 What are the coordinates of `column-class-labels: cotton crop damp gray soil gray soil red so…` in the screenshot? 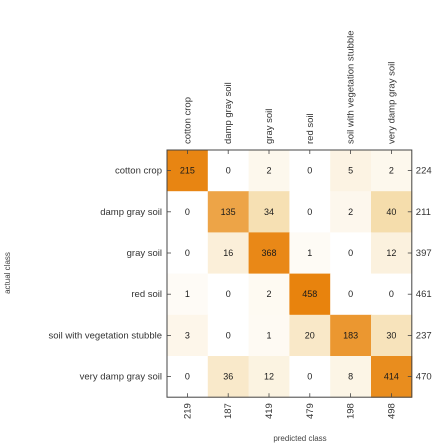 It's located at (289, 87).